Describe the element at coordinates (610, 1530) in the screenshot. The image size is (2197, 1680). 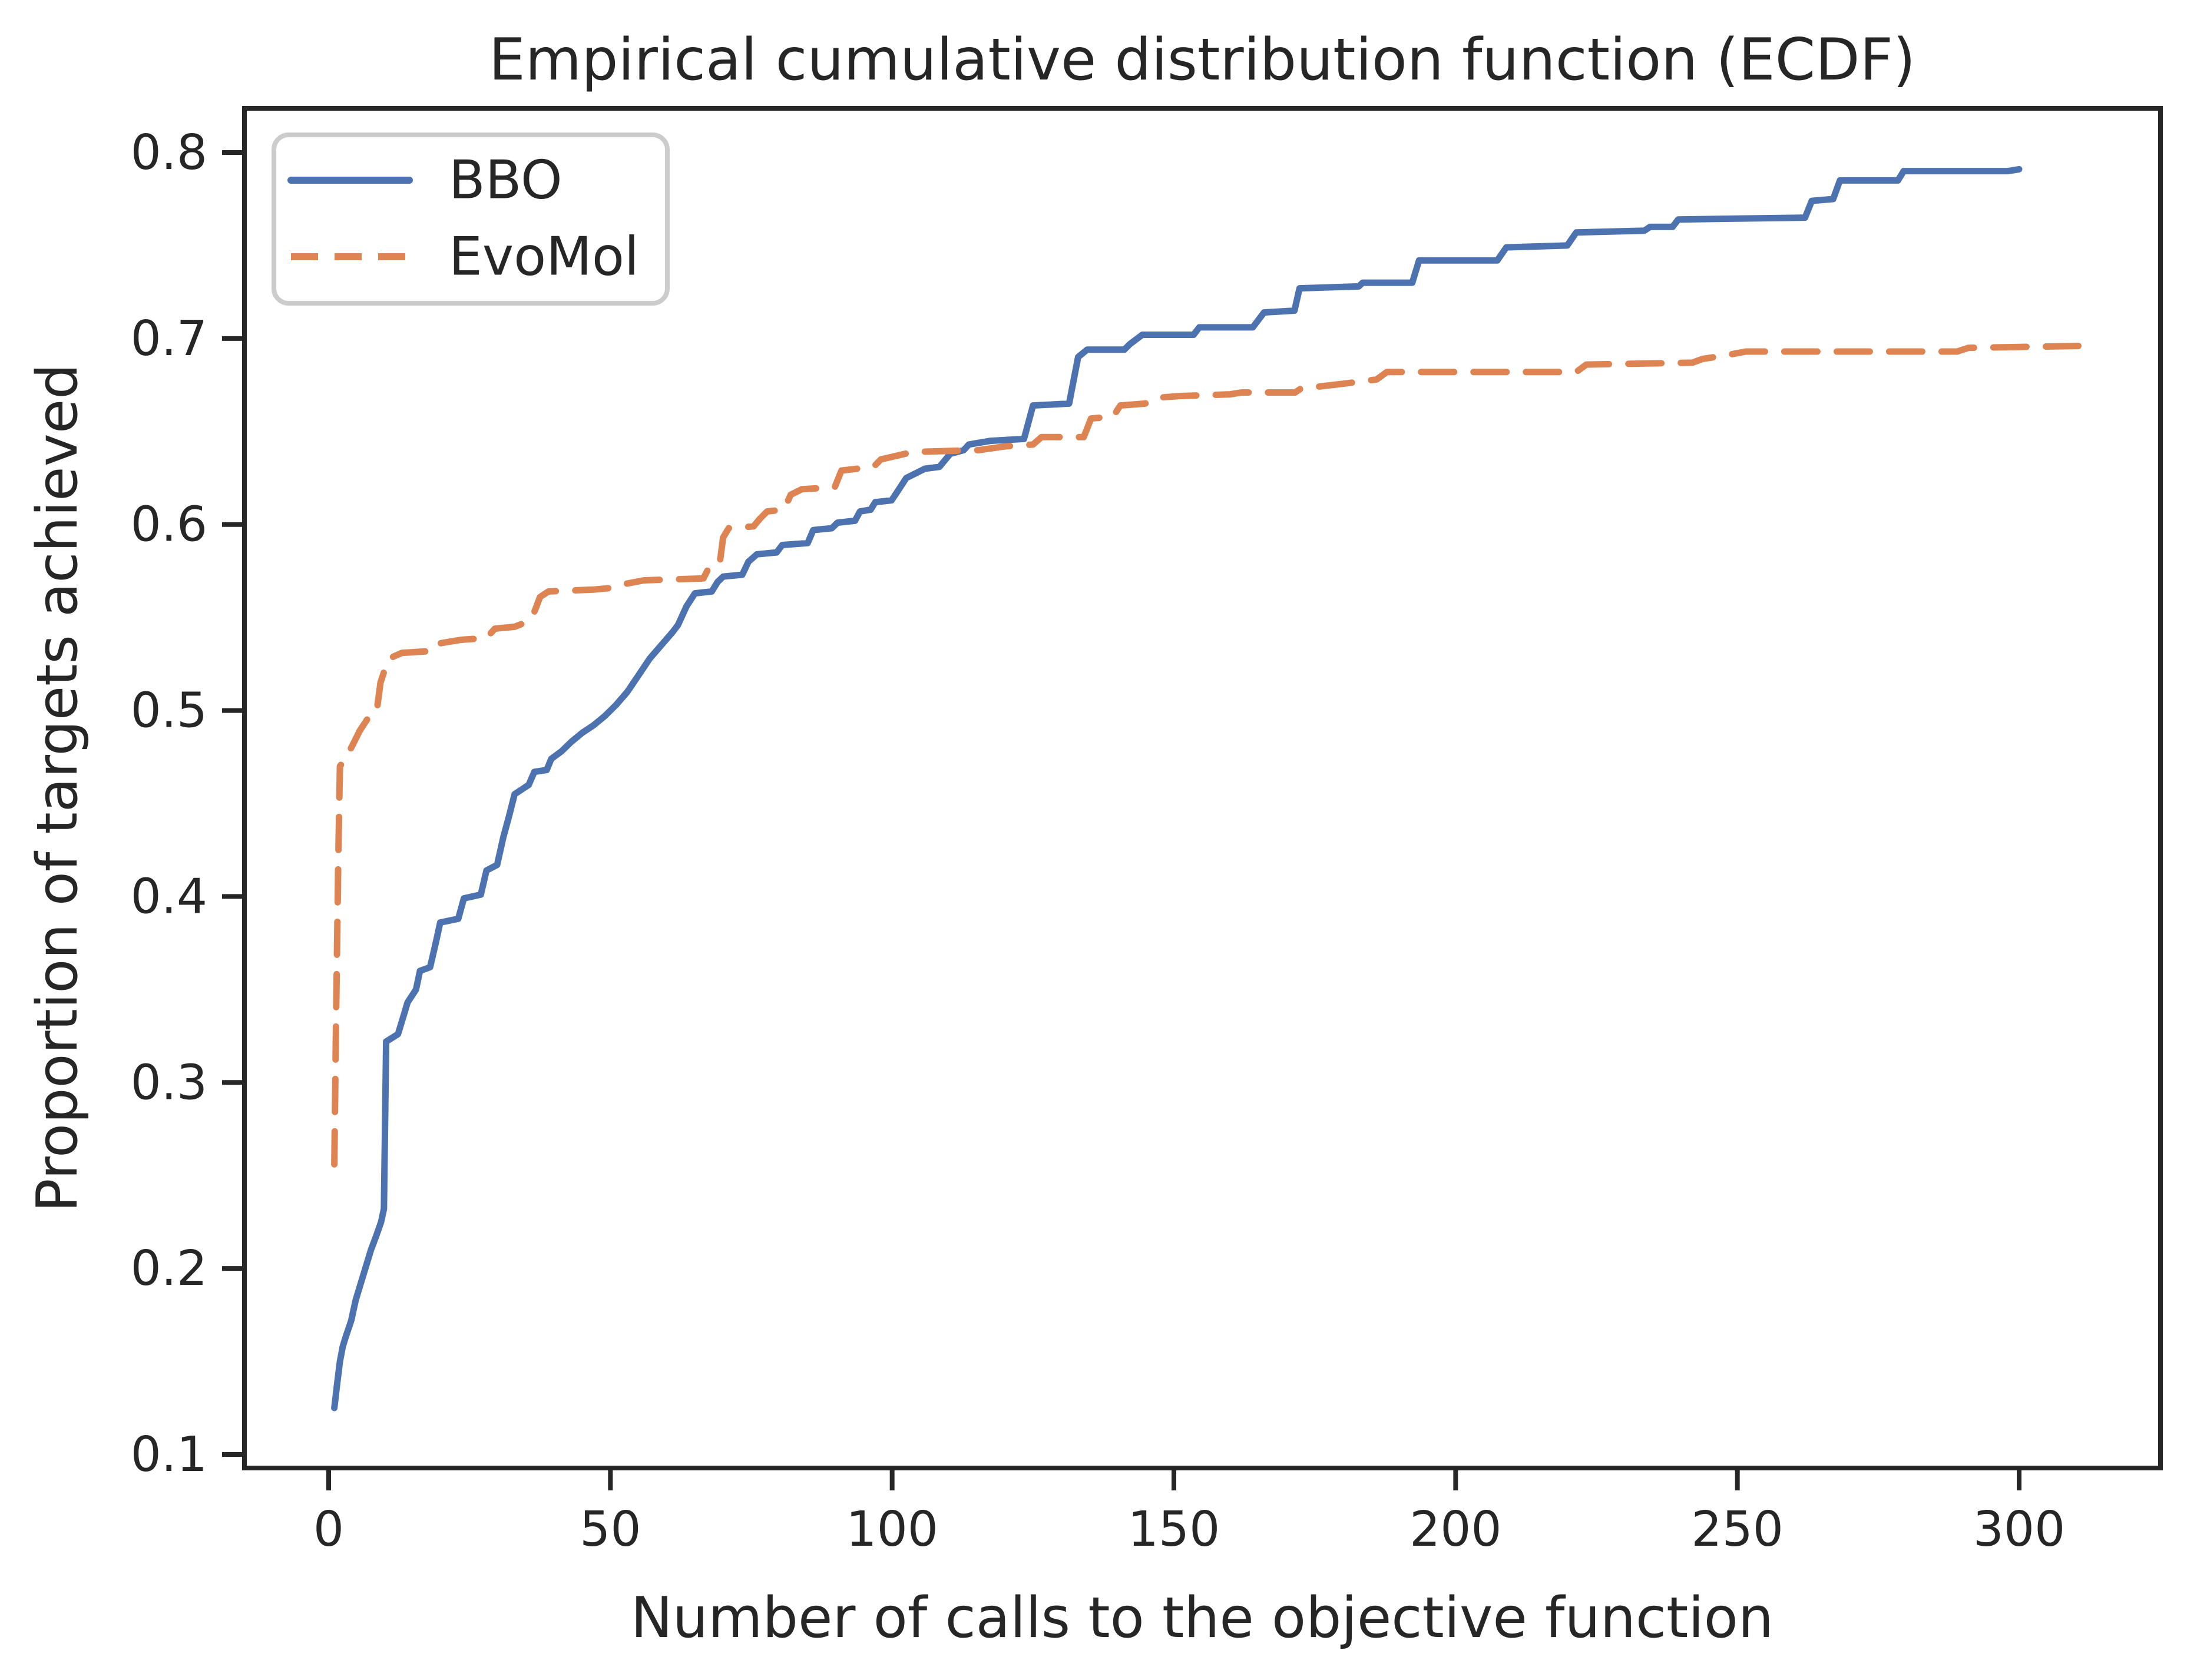
I see `x-tick-label: 50` at that location.